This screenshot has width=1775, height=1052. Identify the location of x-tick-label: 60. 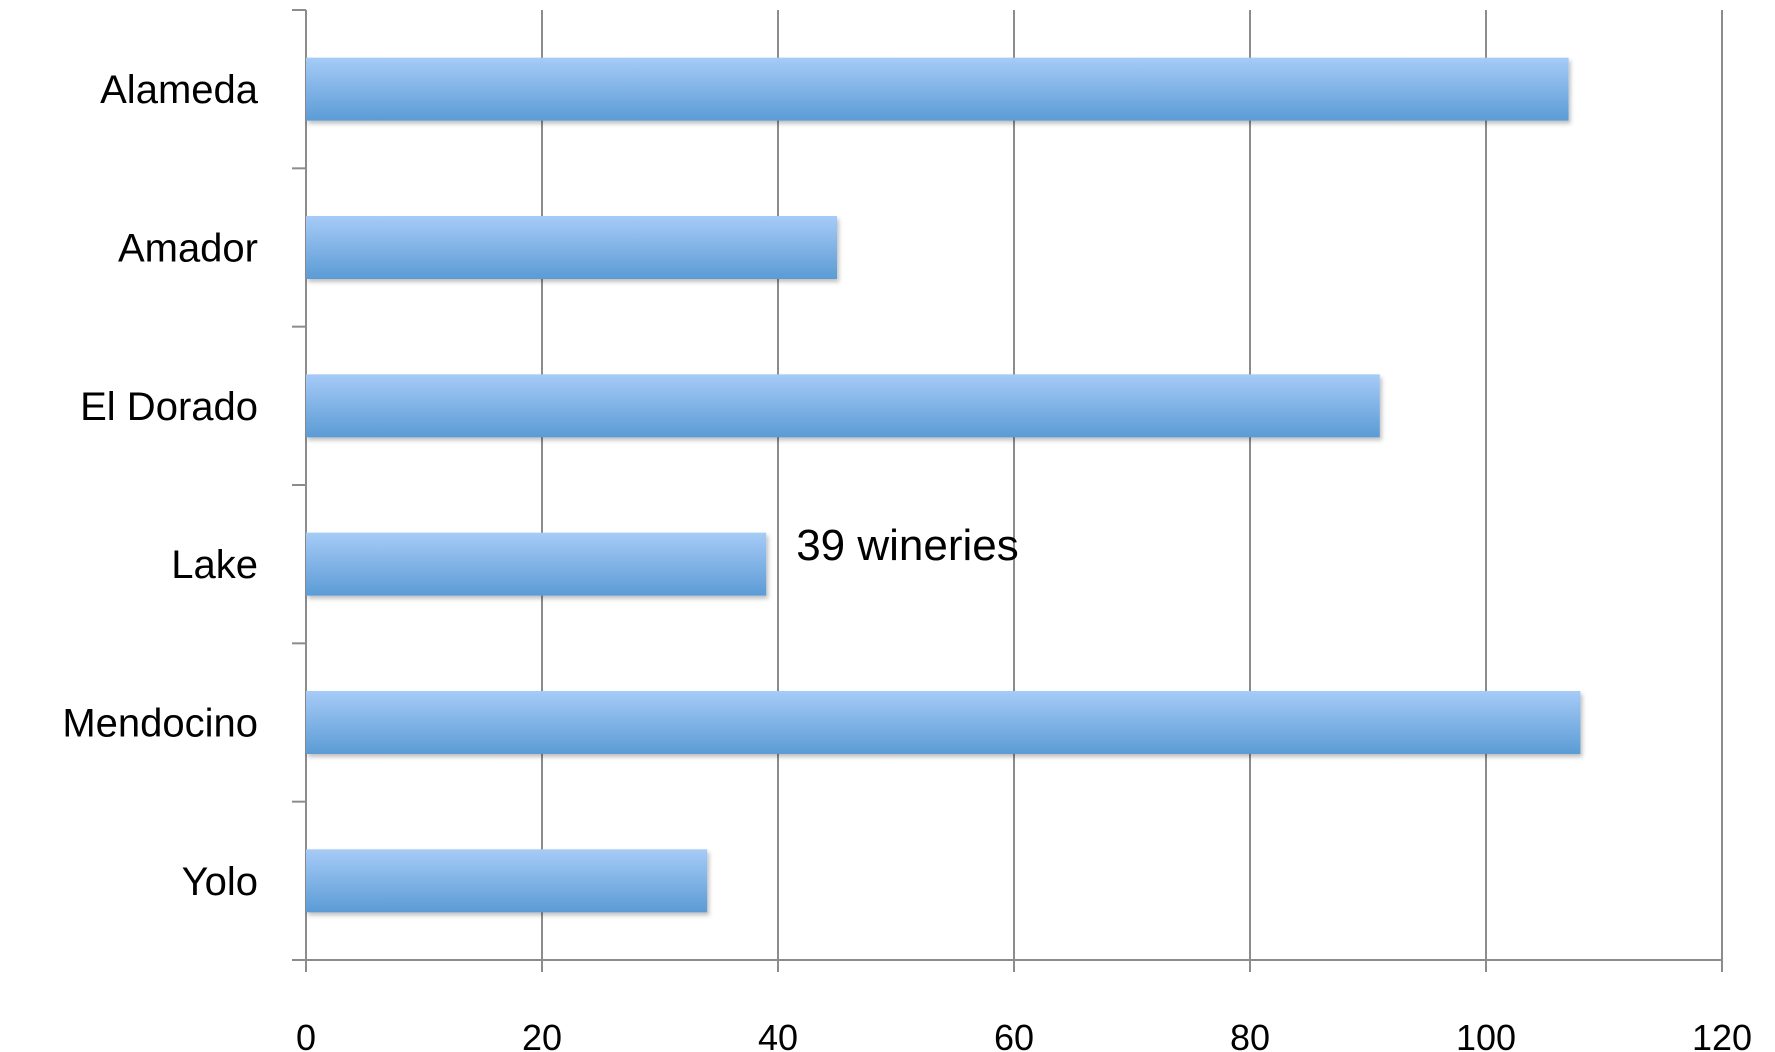
(1014, 1034).